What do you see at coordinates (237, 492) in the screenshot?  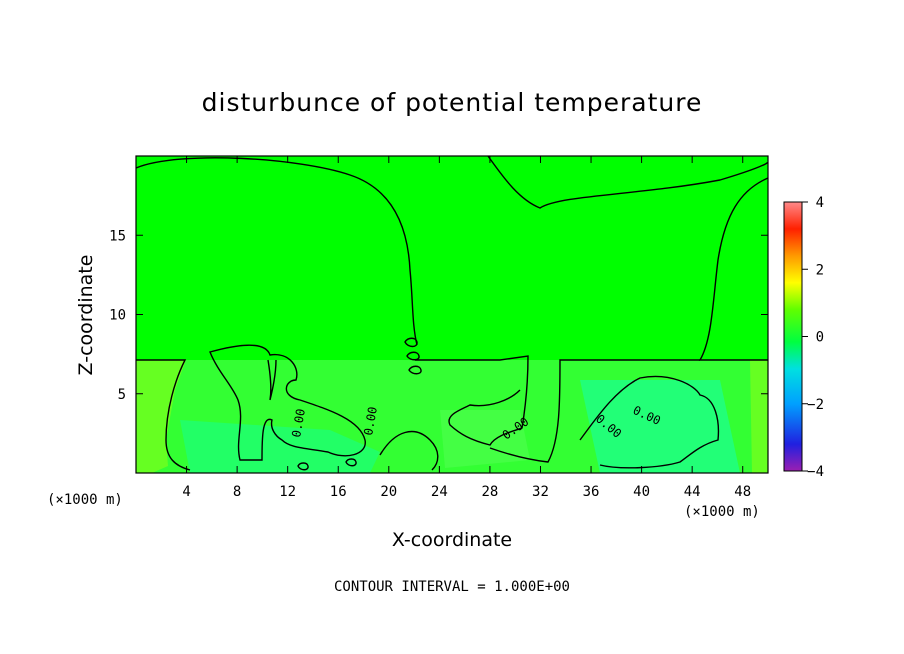 I see `x-tick-label: 8` at bounding box center [237, 492].